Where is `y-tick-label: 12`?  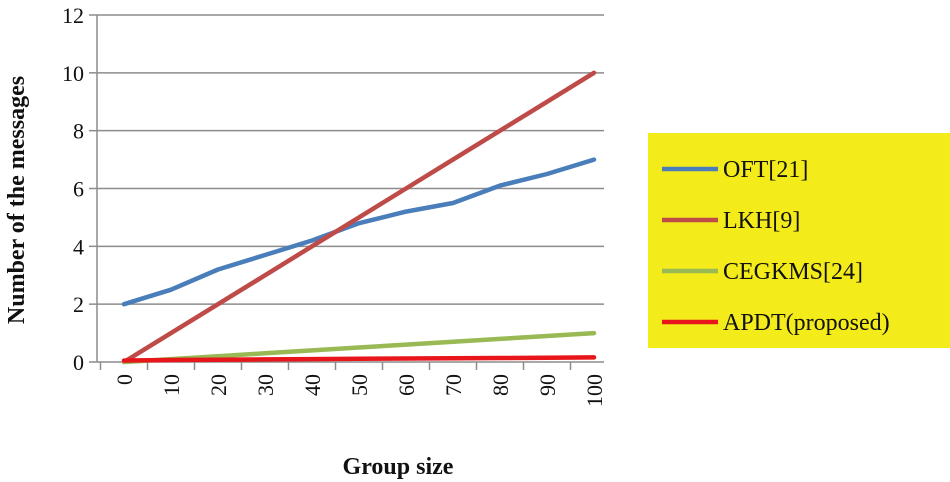
y-tick-label: 12 is located at coordinates (73, 15).